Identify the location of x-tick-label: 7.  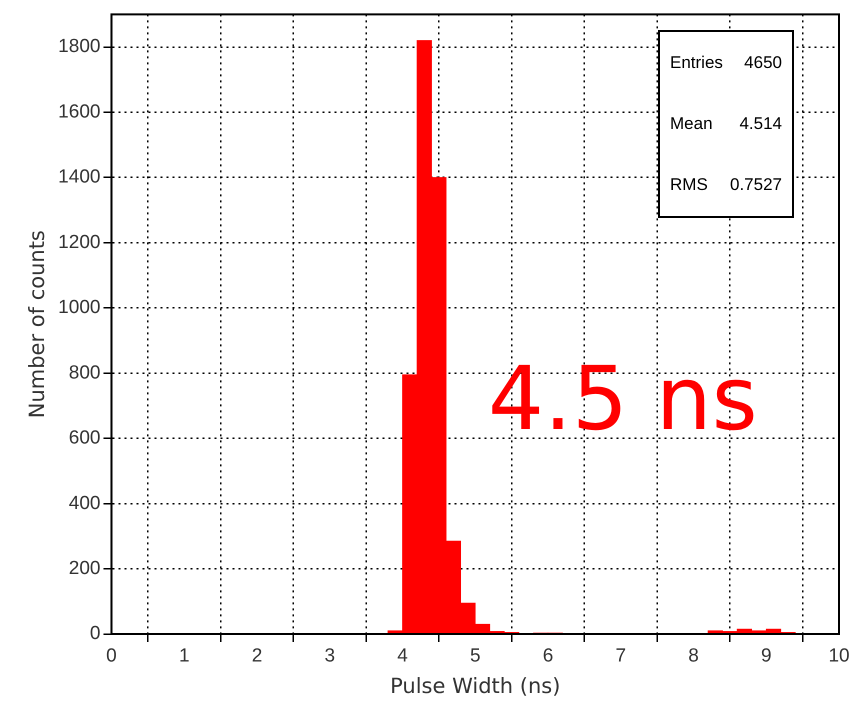
(620, 656).